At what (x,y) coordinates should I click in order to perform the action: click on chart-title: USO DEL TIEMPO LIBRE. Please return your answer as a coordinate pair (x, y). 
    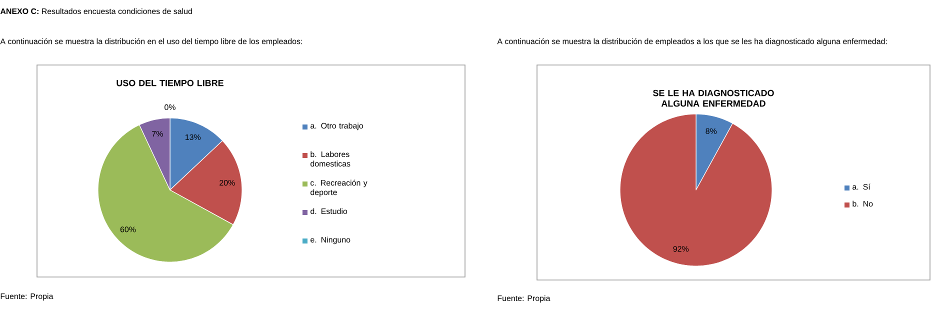
    Looking at the image, I should click on (170, 83).